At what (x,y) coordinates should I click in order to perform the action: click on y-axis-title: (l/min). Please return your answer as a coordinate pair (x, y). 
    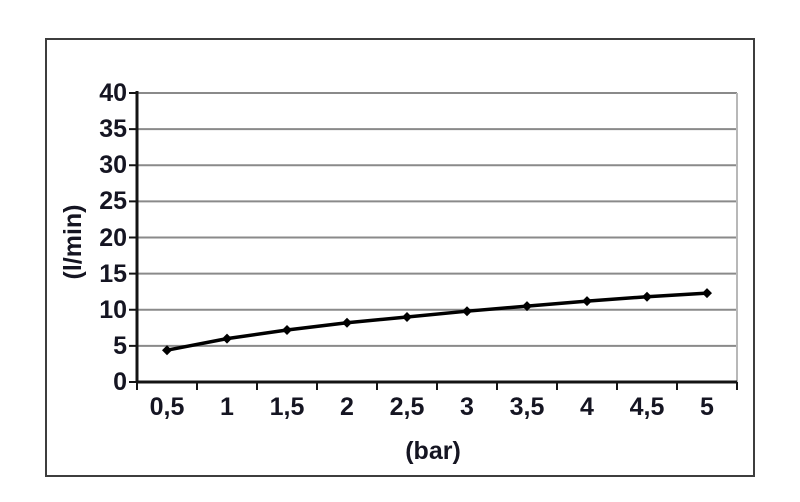
    Looking at the image, I should click on (73, 242).